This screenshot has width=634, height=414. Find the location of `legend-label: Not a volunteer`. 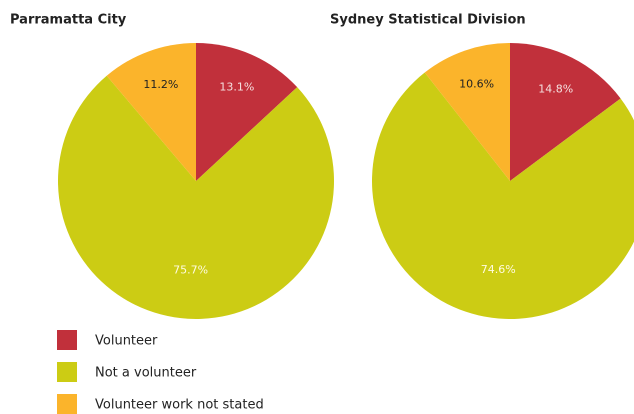

legend-label: Not a volunteer is located at coordinates (146, 373).